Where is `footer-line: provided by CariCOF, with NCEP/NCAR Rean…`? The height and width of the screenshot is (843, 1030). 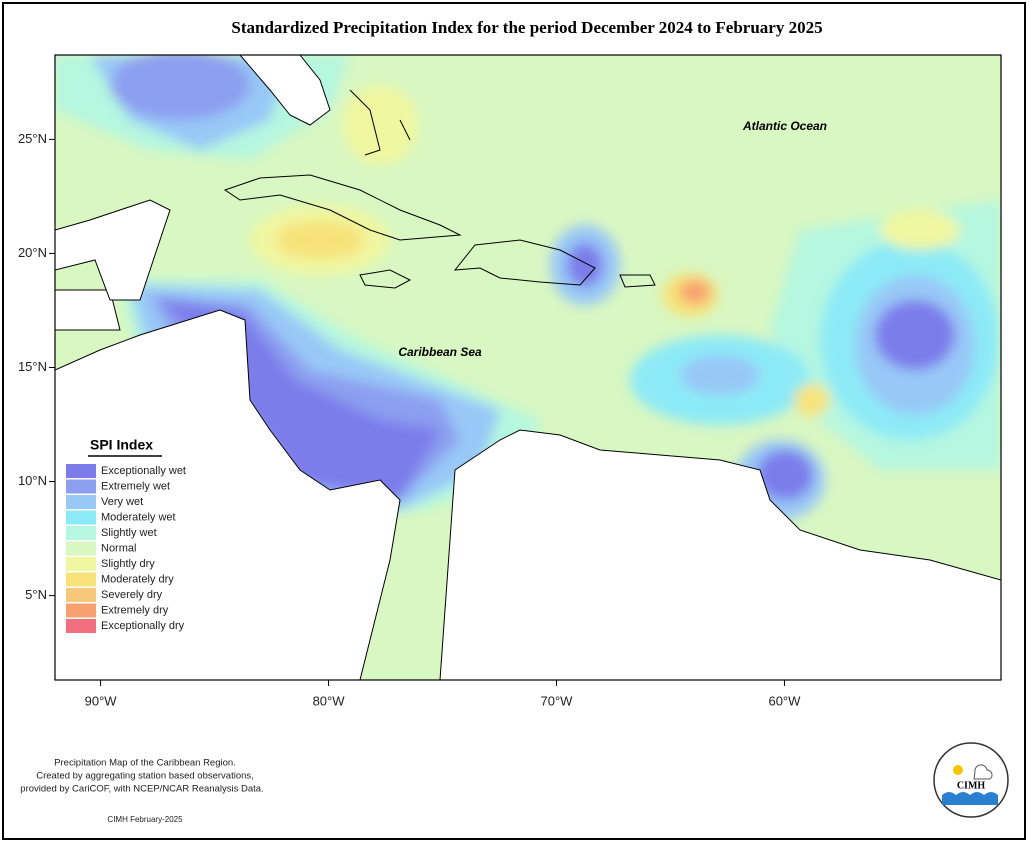
footer-line: provided by CariCOF, with NCEP/NCAR Rean… is located at coordinates (141, 789).